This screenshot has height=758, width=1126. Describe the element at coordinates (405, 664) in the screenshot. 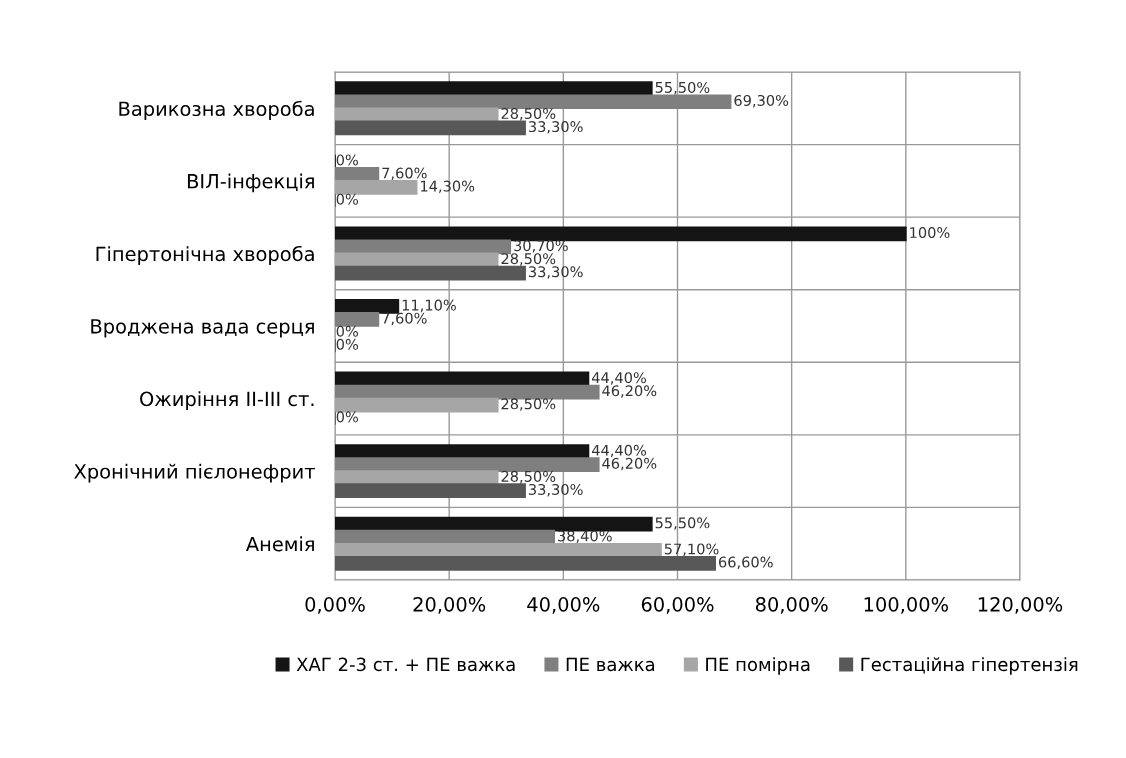

I see `legend-label: ХАГ 2-3 ст. + ПЕ важка` at that location.